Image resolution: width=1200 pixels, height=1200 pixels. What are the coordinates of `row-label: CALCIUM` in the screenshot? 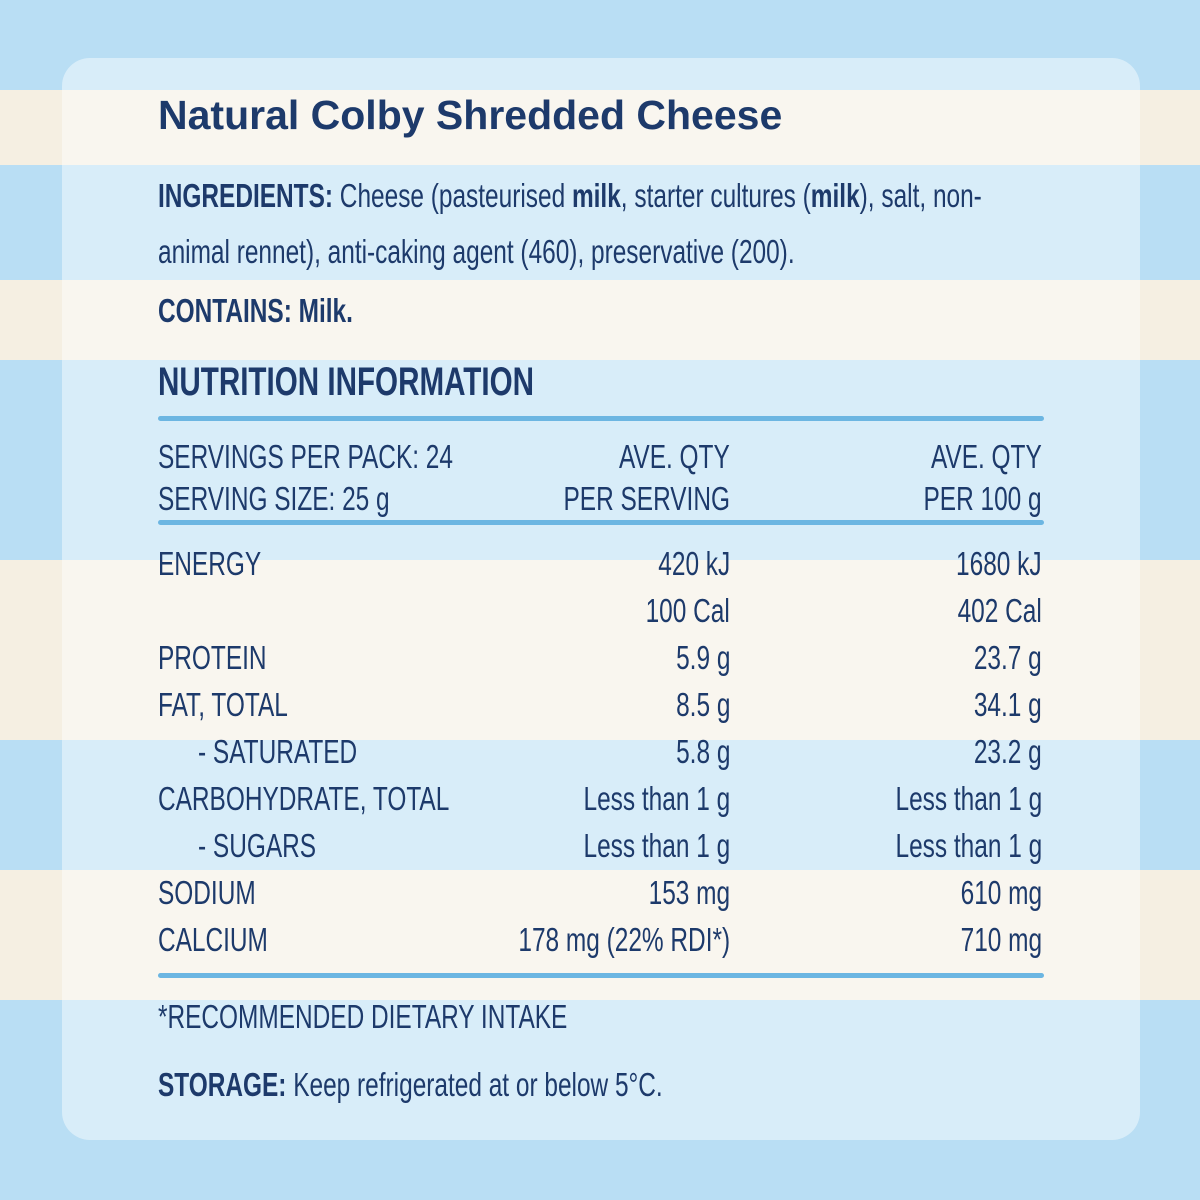 It's located at (213, 939).